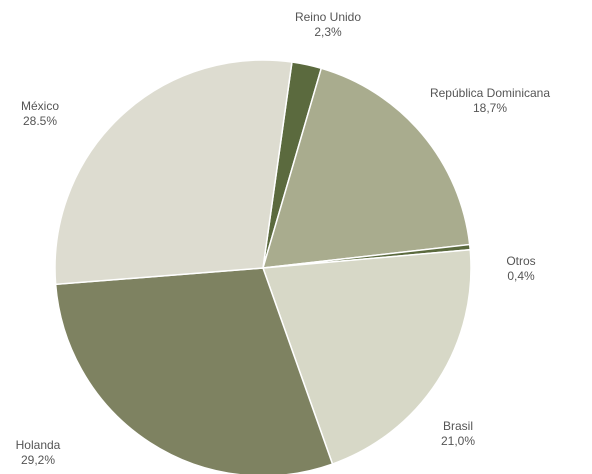  Describe the element at coordinates (521, 276) in the screenshot. I see `slice-value: 0,4%` at that location.